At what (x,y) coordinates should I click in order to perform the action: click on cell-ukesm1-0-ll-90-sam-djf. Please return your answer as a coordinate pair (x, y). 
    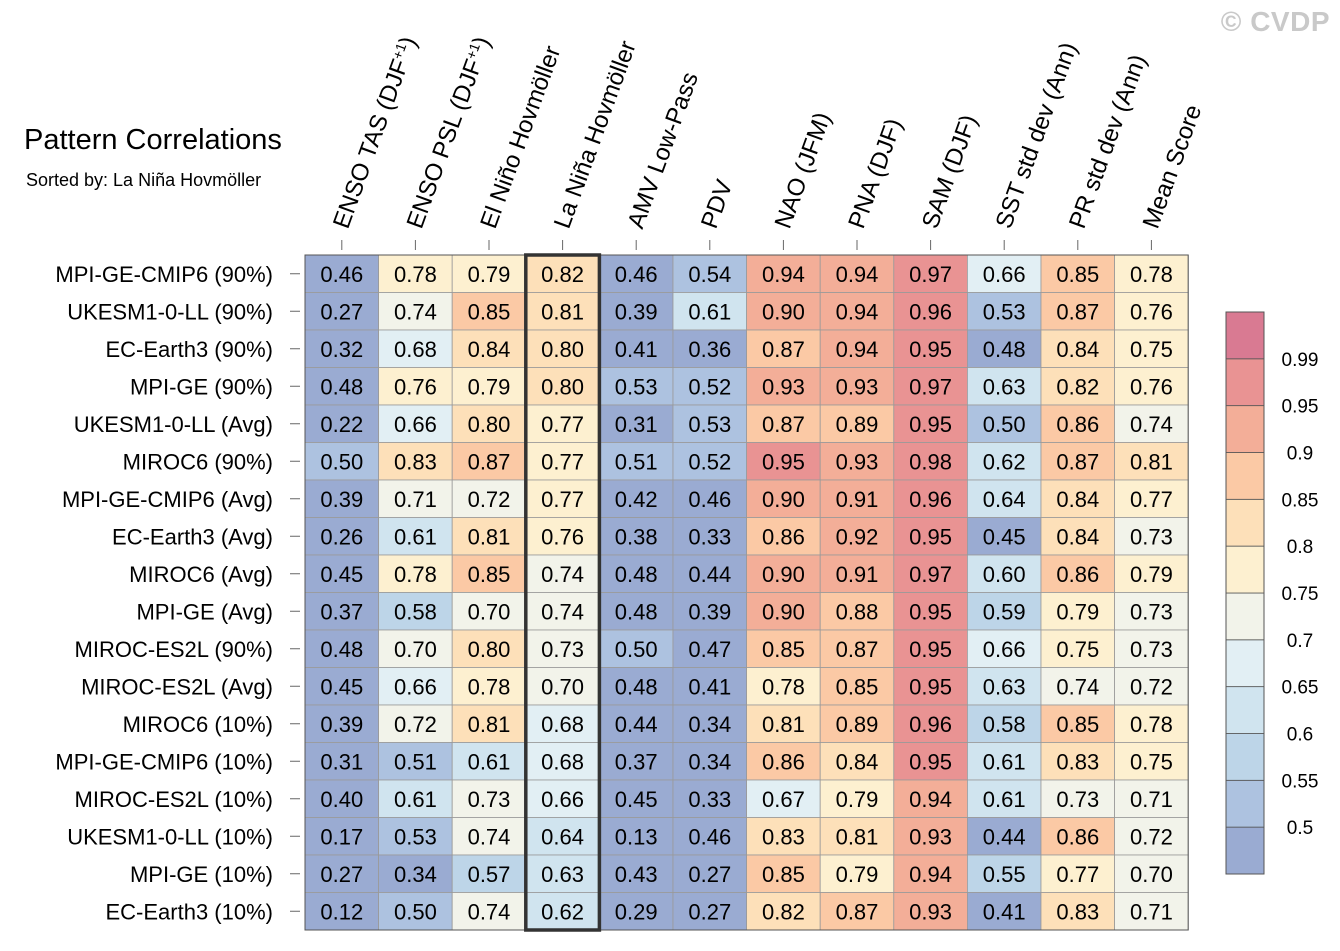
    Looking at the image, I should click on (930, 311).